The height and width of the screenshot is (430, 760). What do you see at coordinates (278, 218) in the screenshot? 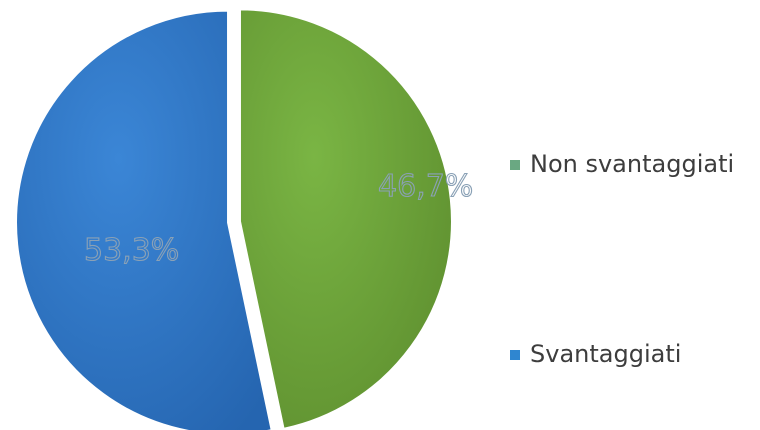
I see `pie-value-labels: 46,7% 53,3%` at bounding box center [278, 218].